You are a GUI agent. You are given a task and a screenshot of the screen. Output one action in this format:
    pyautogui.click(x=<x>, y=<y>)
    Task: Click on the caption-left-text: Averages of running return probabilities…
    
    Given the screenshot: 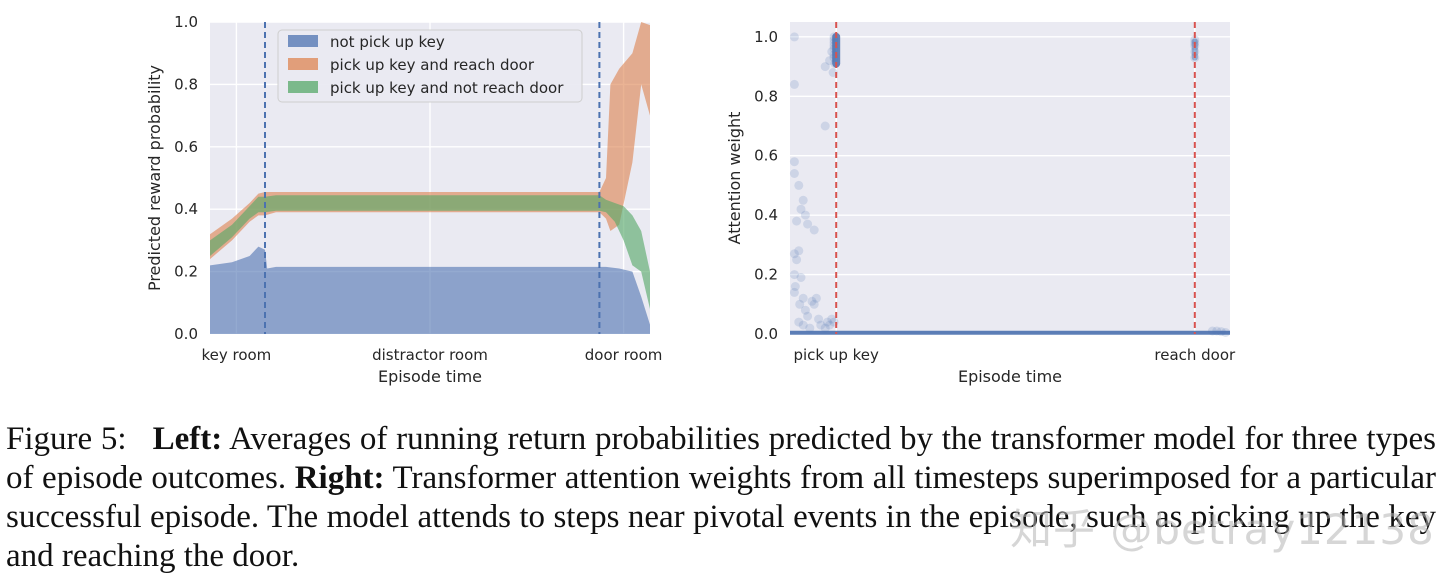 What is the action you would take?
    pyautogui.click(x=721, y=458)
    